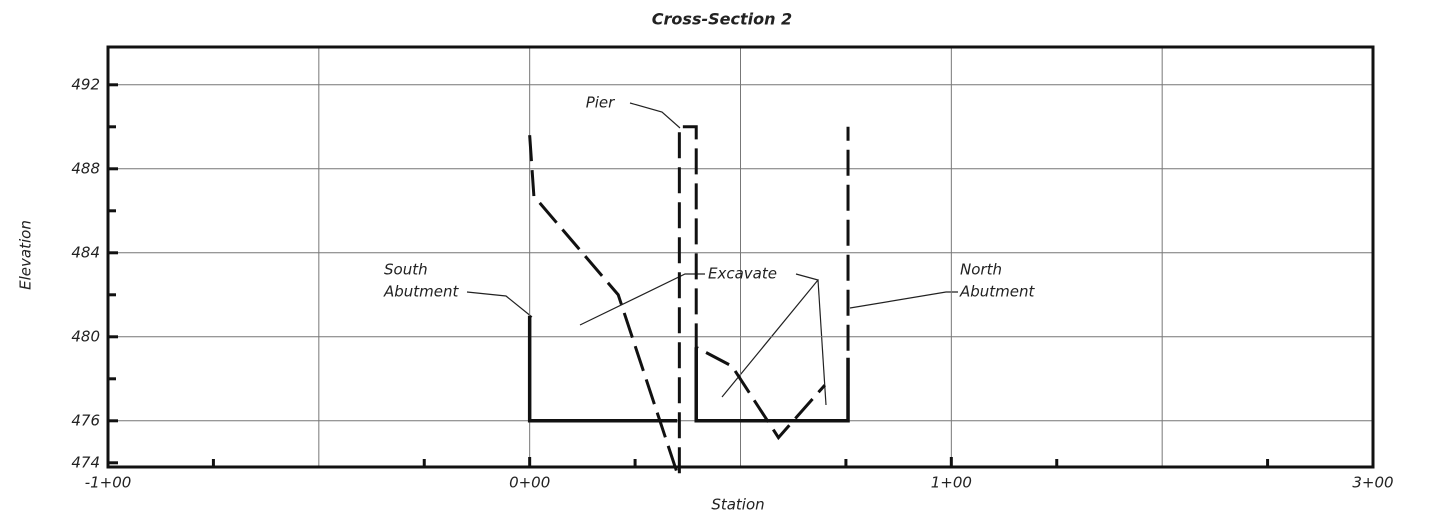 This screenshot has height=518, width=1444. I want to click on x-tick-label: -1+00, so click(108, 483).